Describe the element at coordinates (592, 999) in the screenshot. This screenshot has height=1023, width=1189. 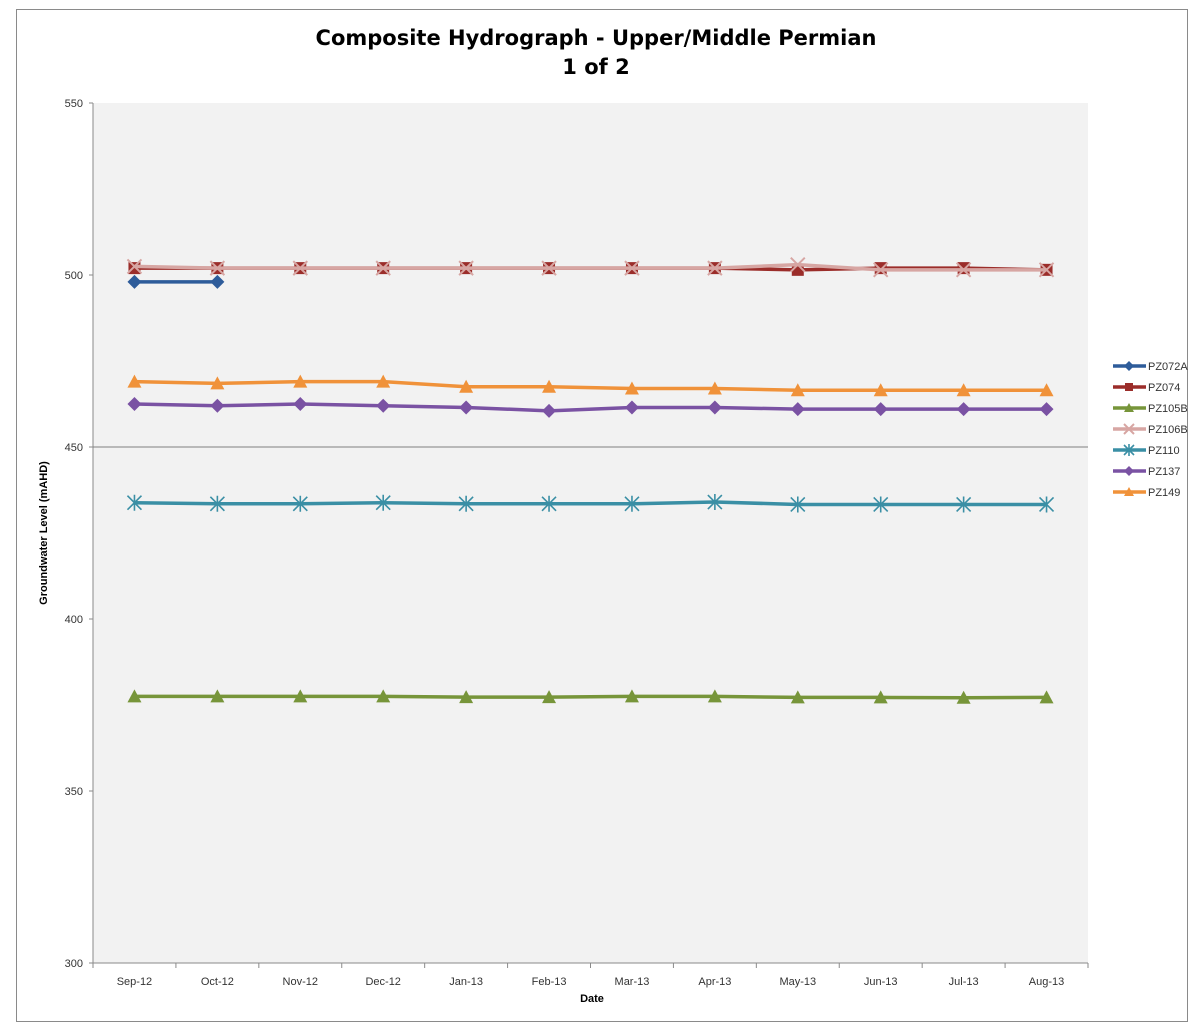
I see `x-axis-title: Date` at that location.